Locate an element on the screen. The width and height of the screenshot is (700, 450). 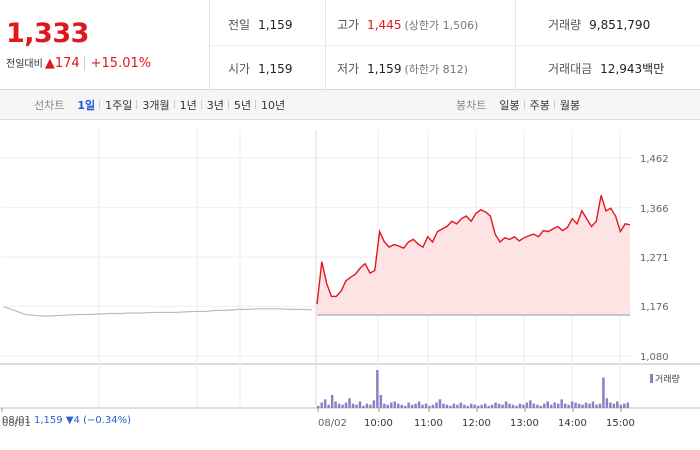
prev-day-line is located at coordinates (158, 311).